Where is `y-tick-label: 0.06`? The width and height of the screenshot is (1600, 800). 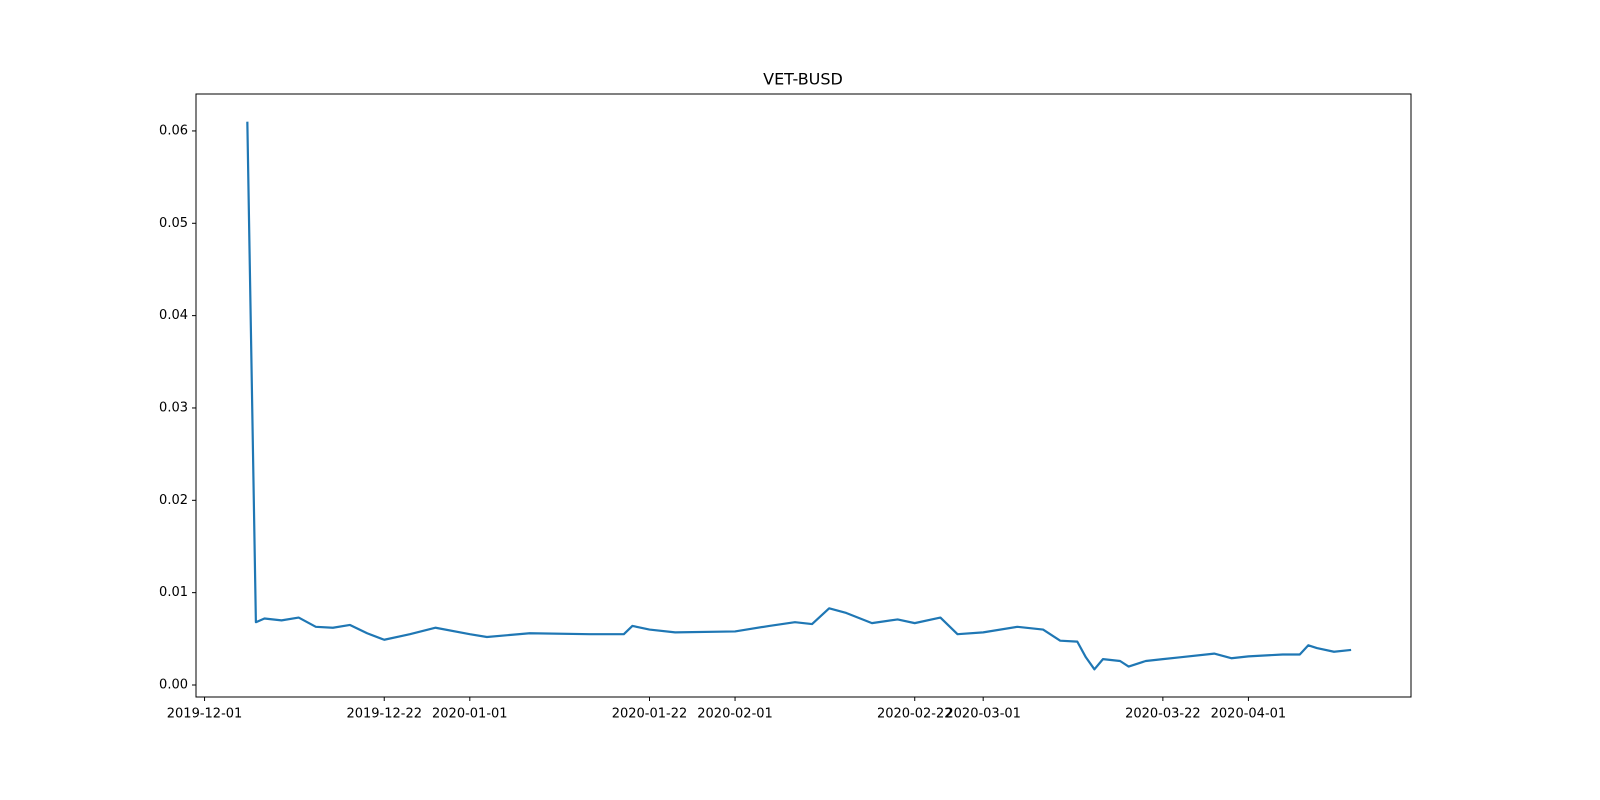 y-tick-label: 0.06 is located at coordinates (173, 130).